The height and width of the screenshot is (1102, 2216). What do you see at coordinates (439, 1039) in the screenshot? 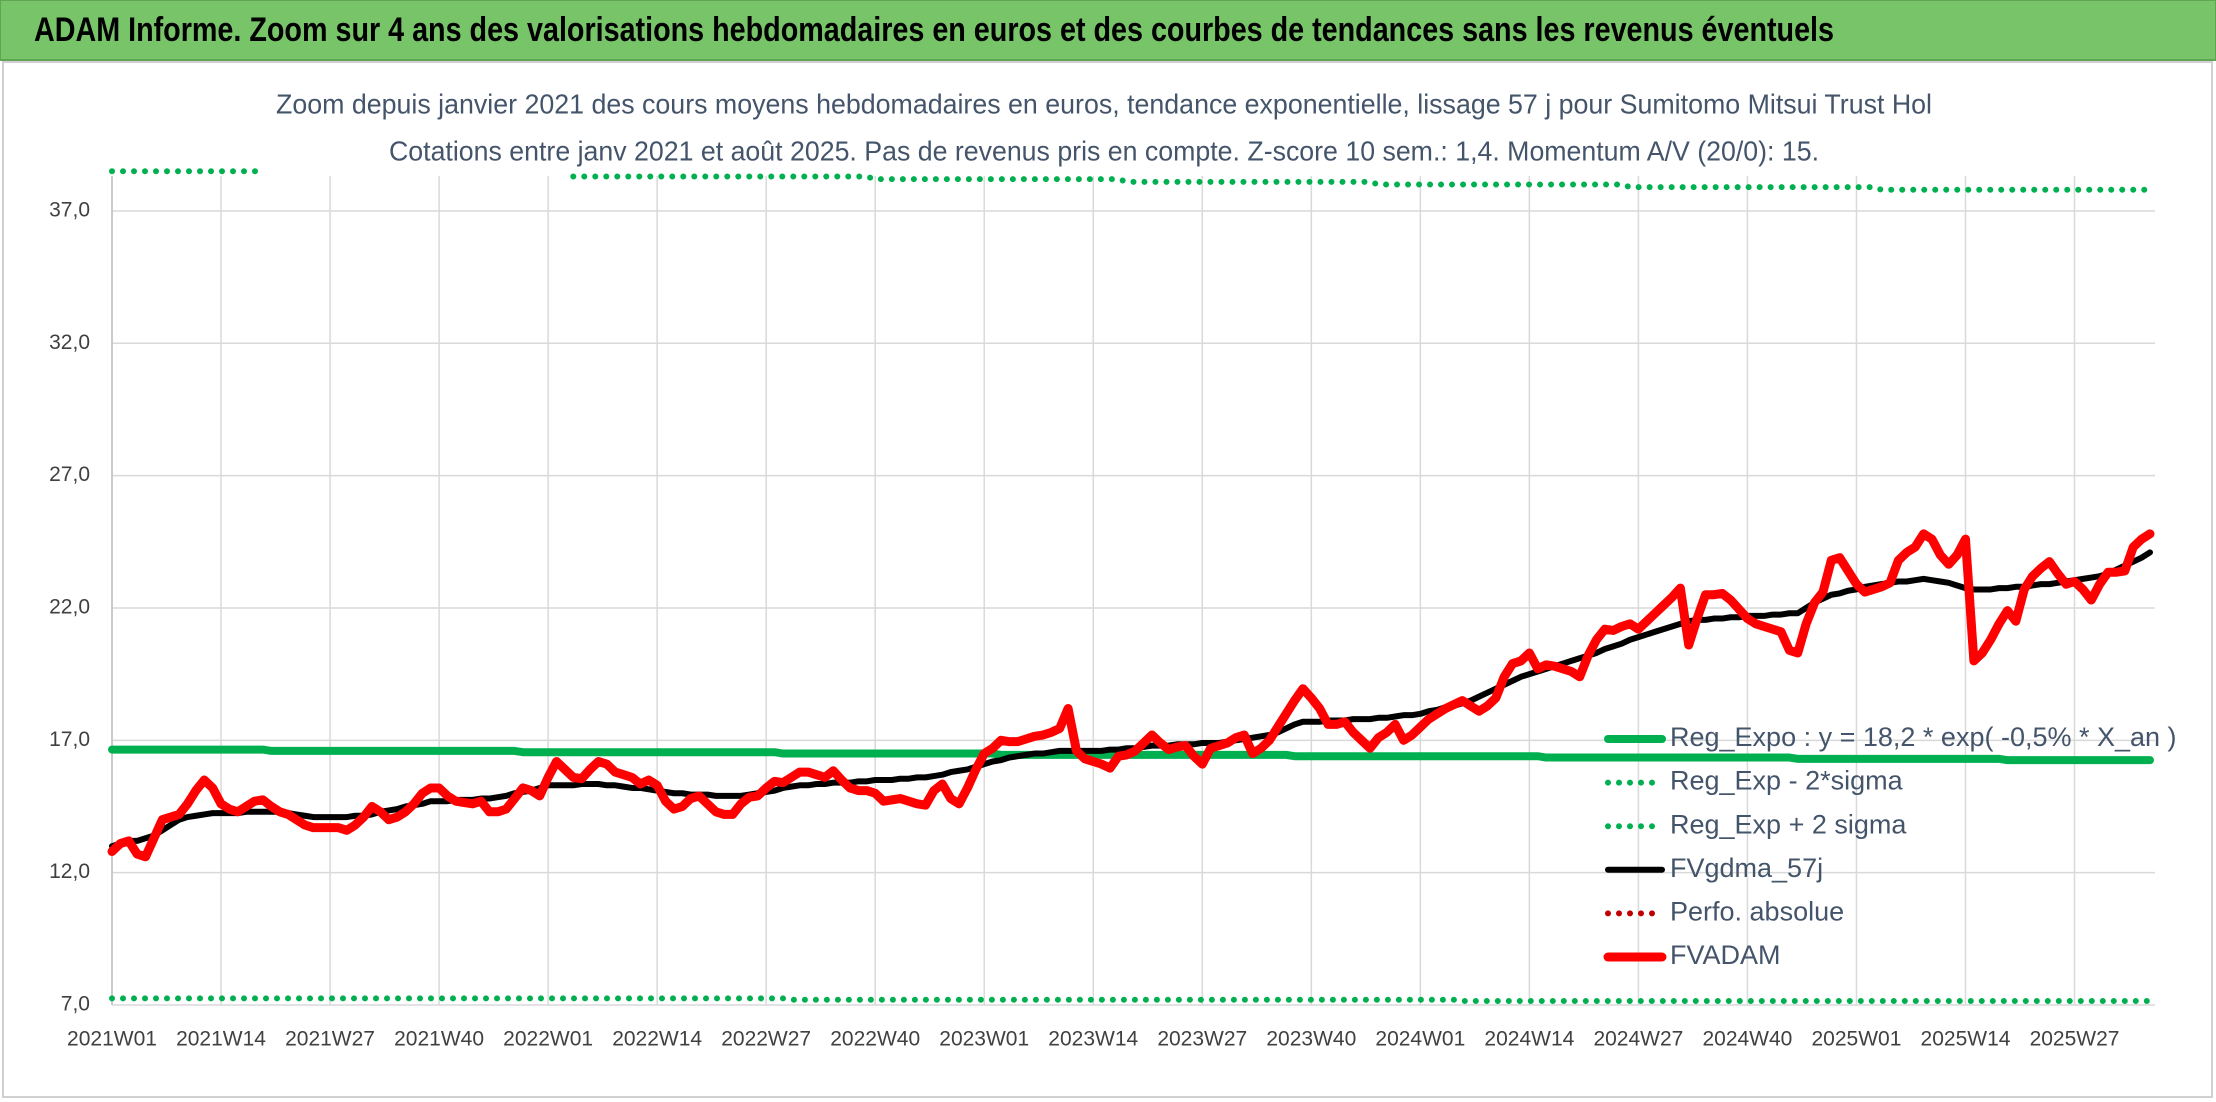
I see `x-tick-label: 2021W40` at bounding box center [439, 1039].